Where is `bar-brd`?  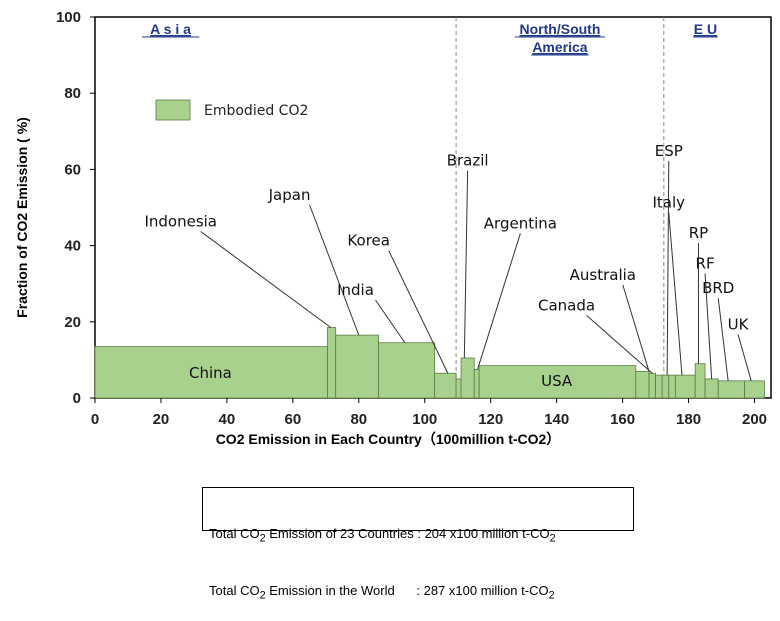 bar-brd is located at coordinates (731, 389).